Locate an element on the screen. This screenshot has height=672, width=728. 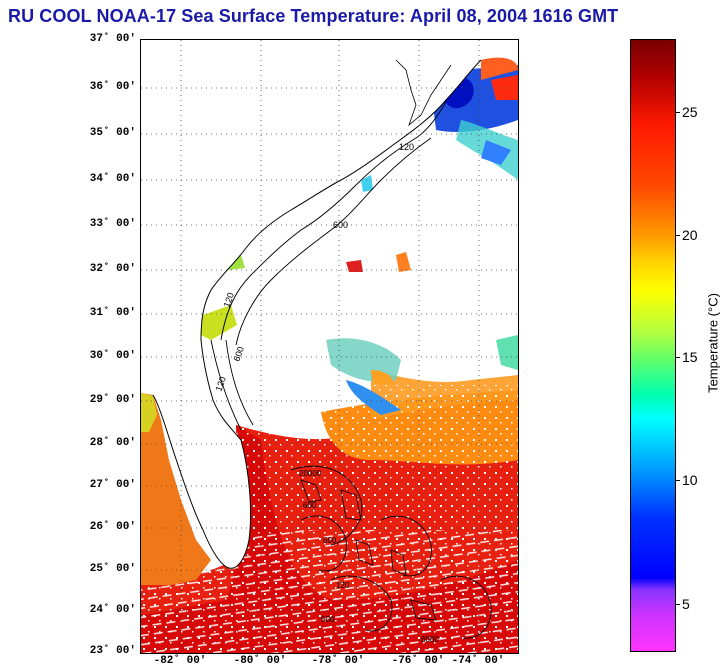
lon-label-82: -82˚ 00' is located at coordinates (180, 661).